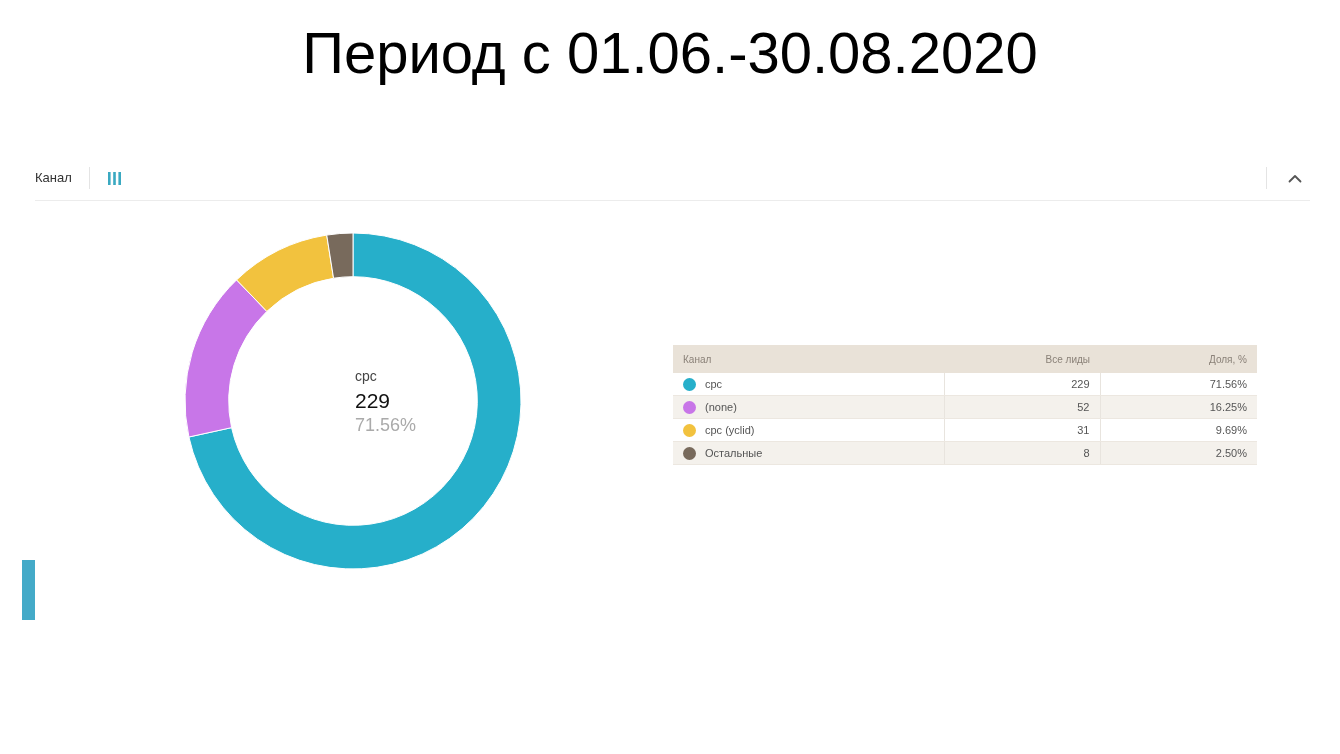  What do you see at coordinates (53, 178) in the screenshot?
I see `text: Канал` at bounding box center [53, 178].